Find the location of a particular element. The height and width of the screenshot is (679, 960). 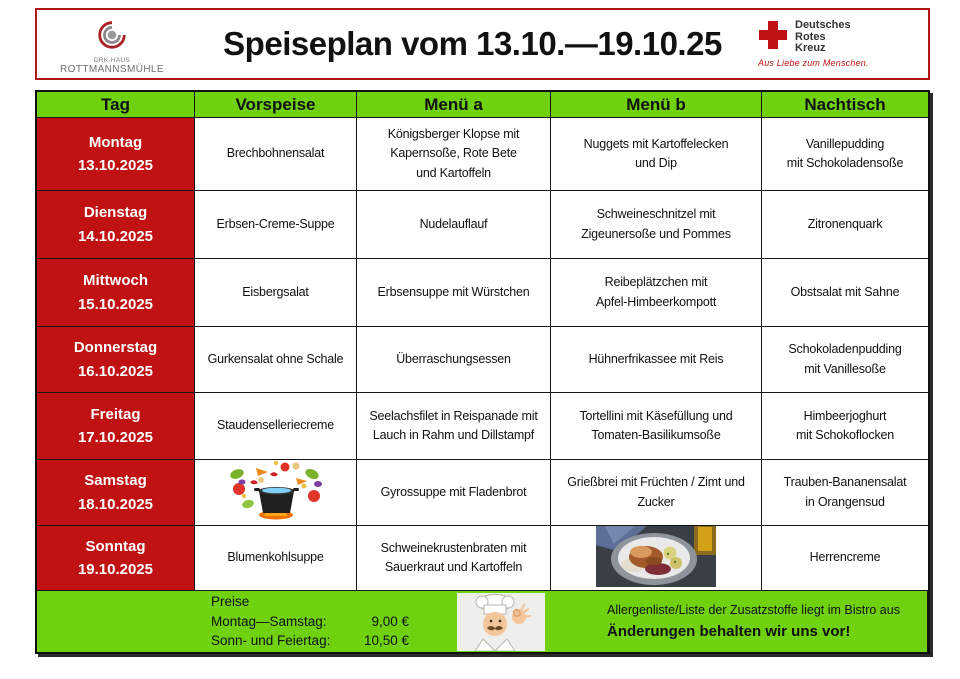

cell-samstag-menu-a: Gyrossuppe mit Fladenbrot is located at coordinates (454, 493).